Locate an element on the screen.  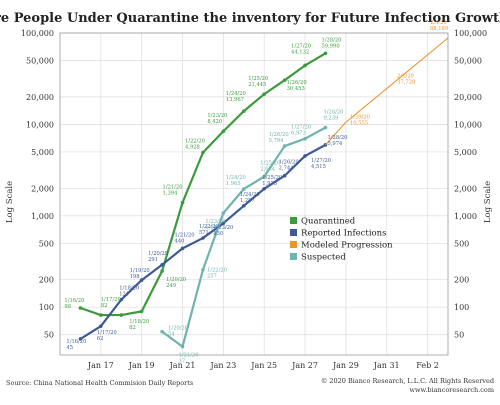
data-label: 1/16/20 45 is located at coordinates (76, 345).